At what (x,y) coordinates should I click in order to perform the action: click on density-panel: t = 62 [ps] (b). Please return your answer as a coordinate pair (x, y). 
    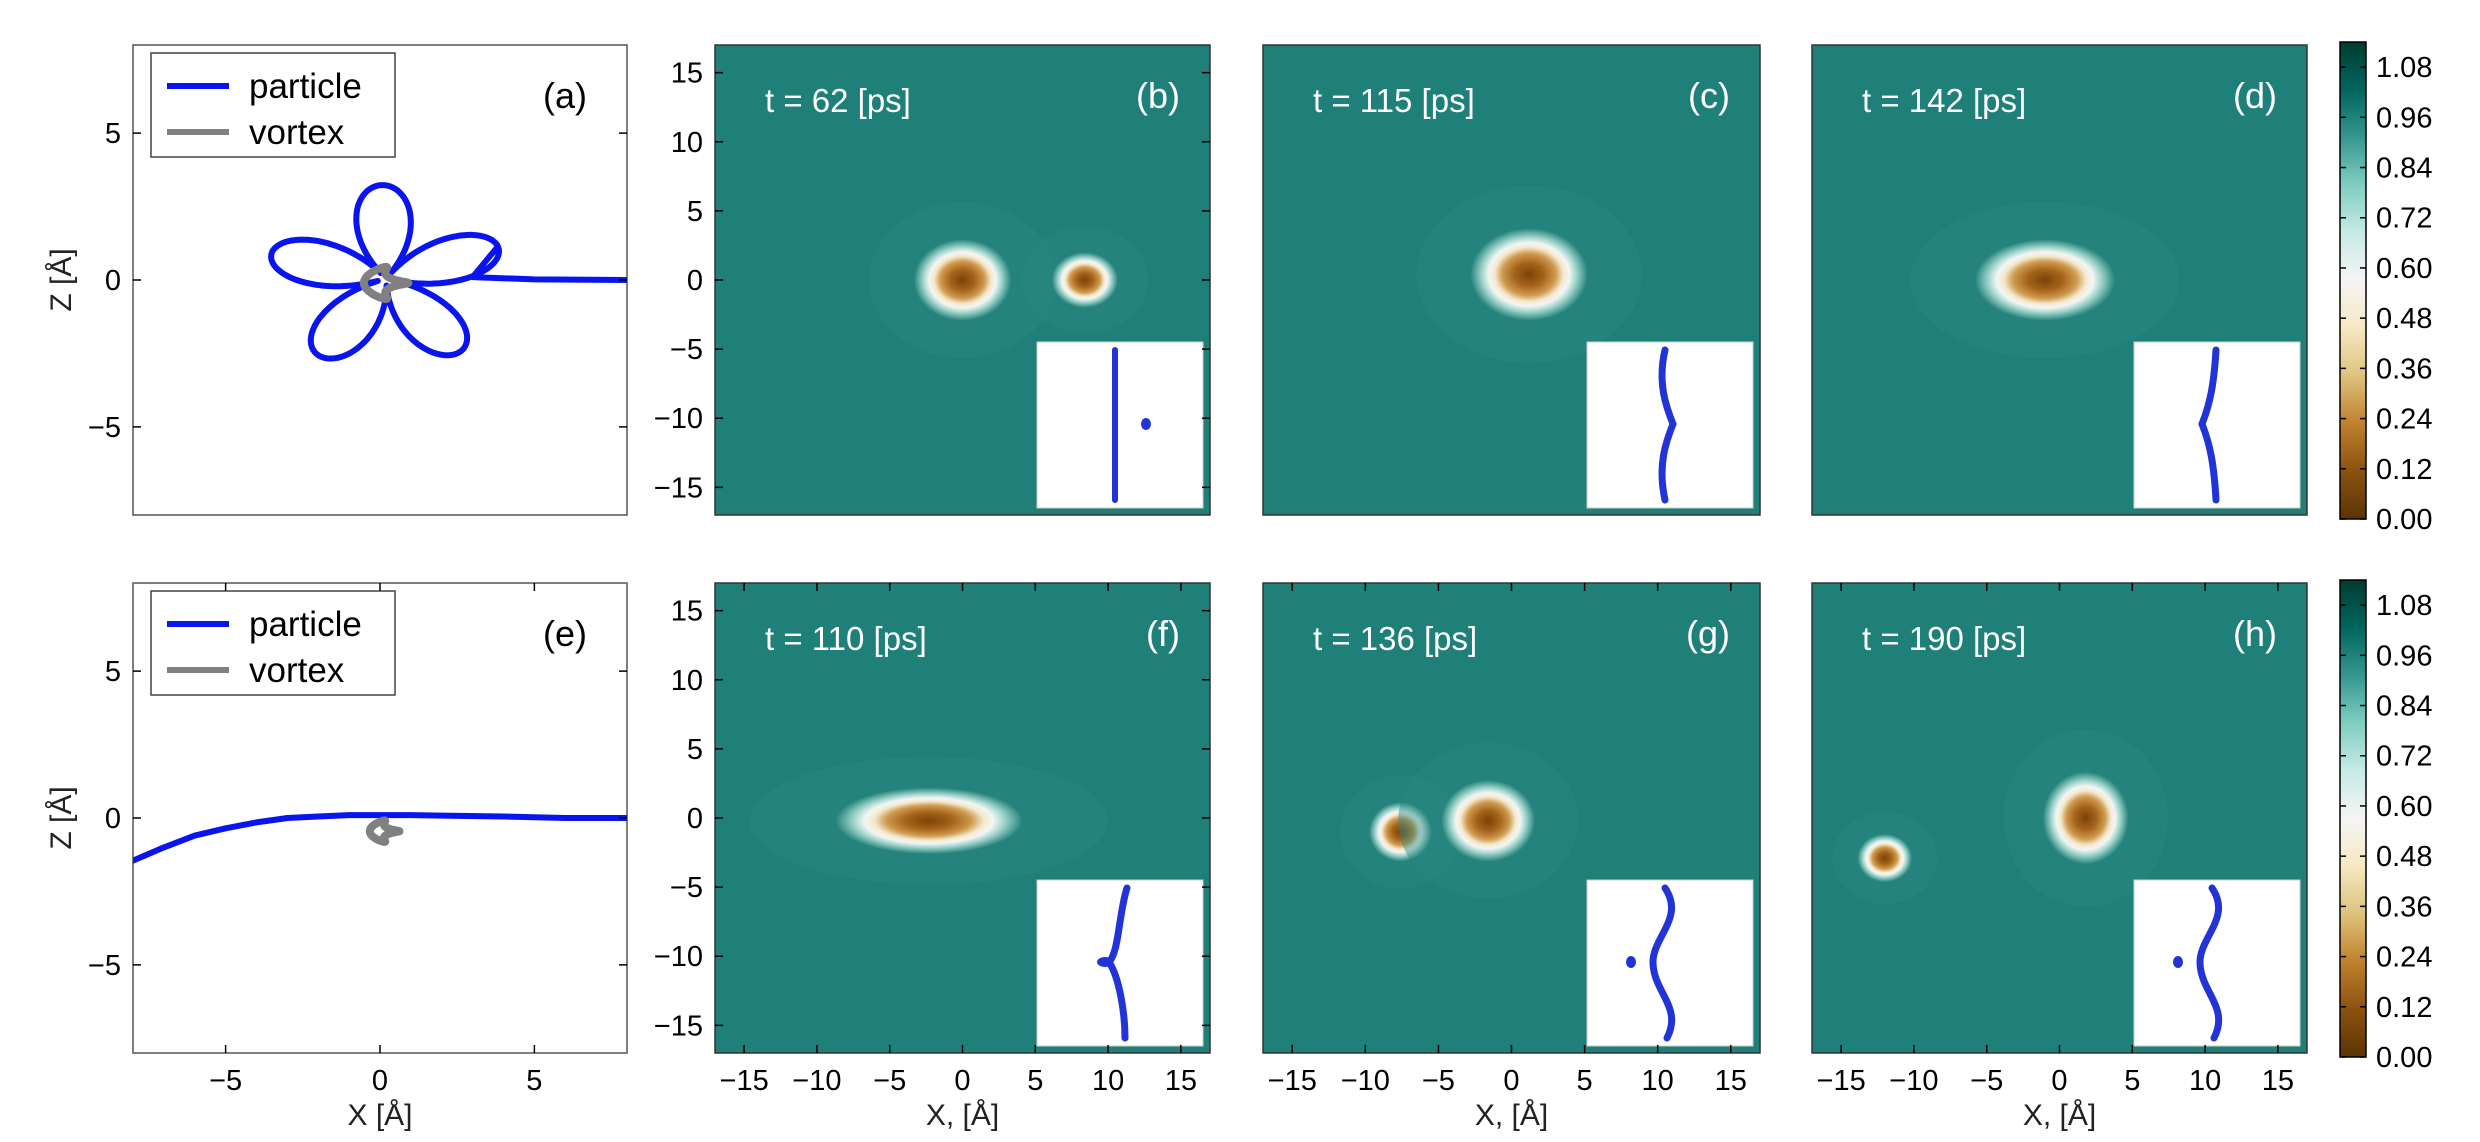
    Looking at the image, I should click on (962, 280).